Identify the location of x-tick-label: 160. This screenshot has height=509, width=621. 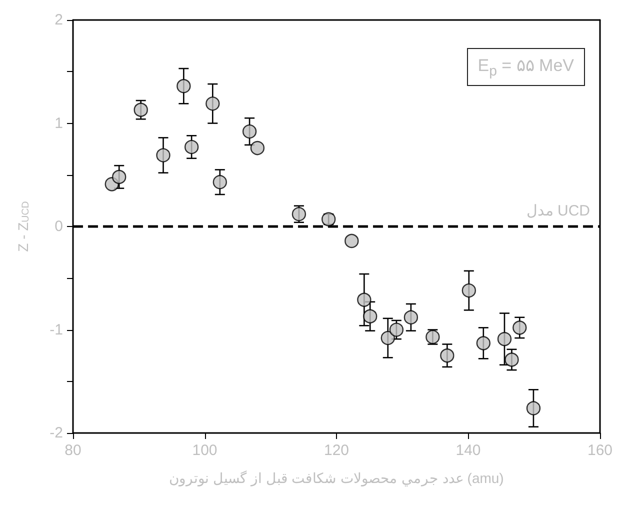
(600, 450).